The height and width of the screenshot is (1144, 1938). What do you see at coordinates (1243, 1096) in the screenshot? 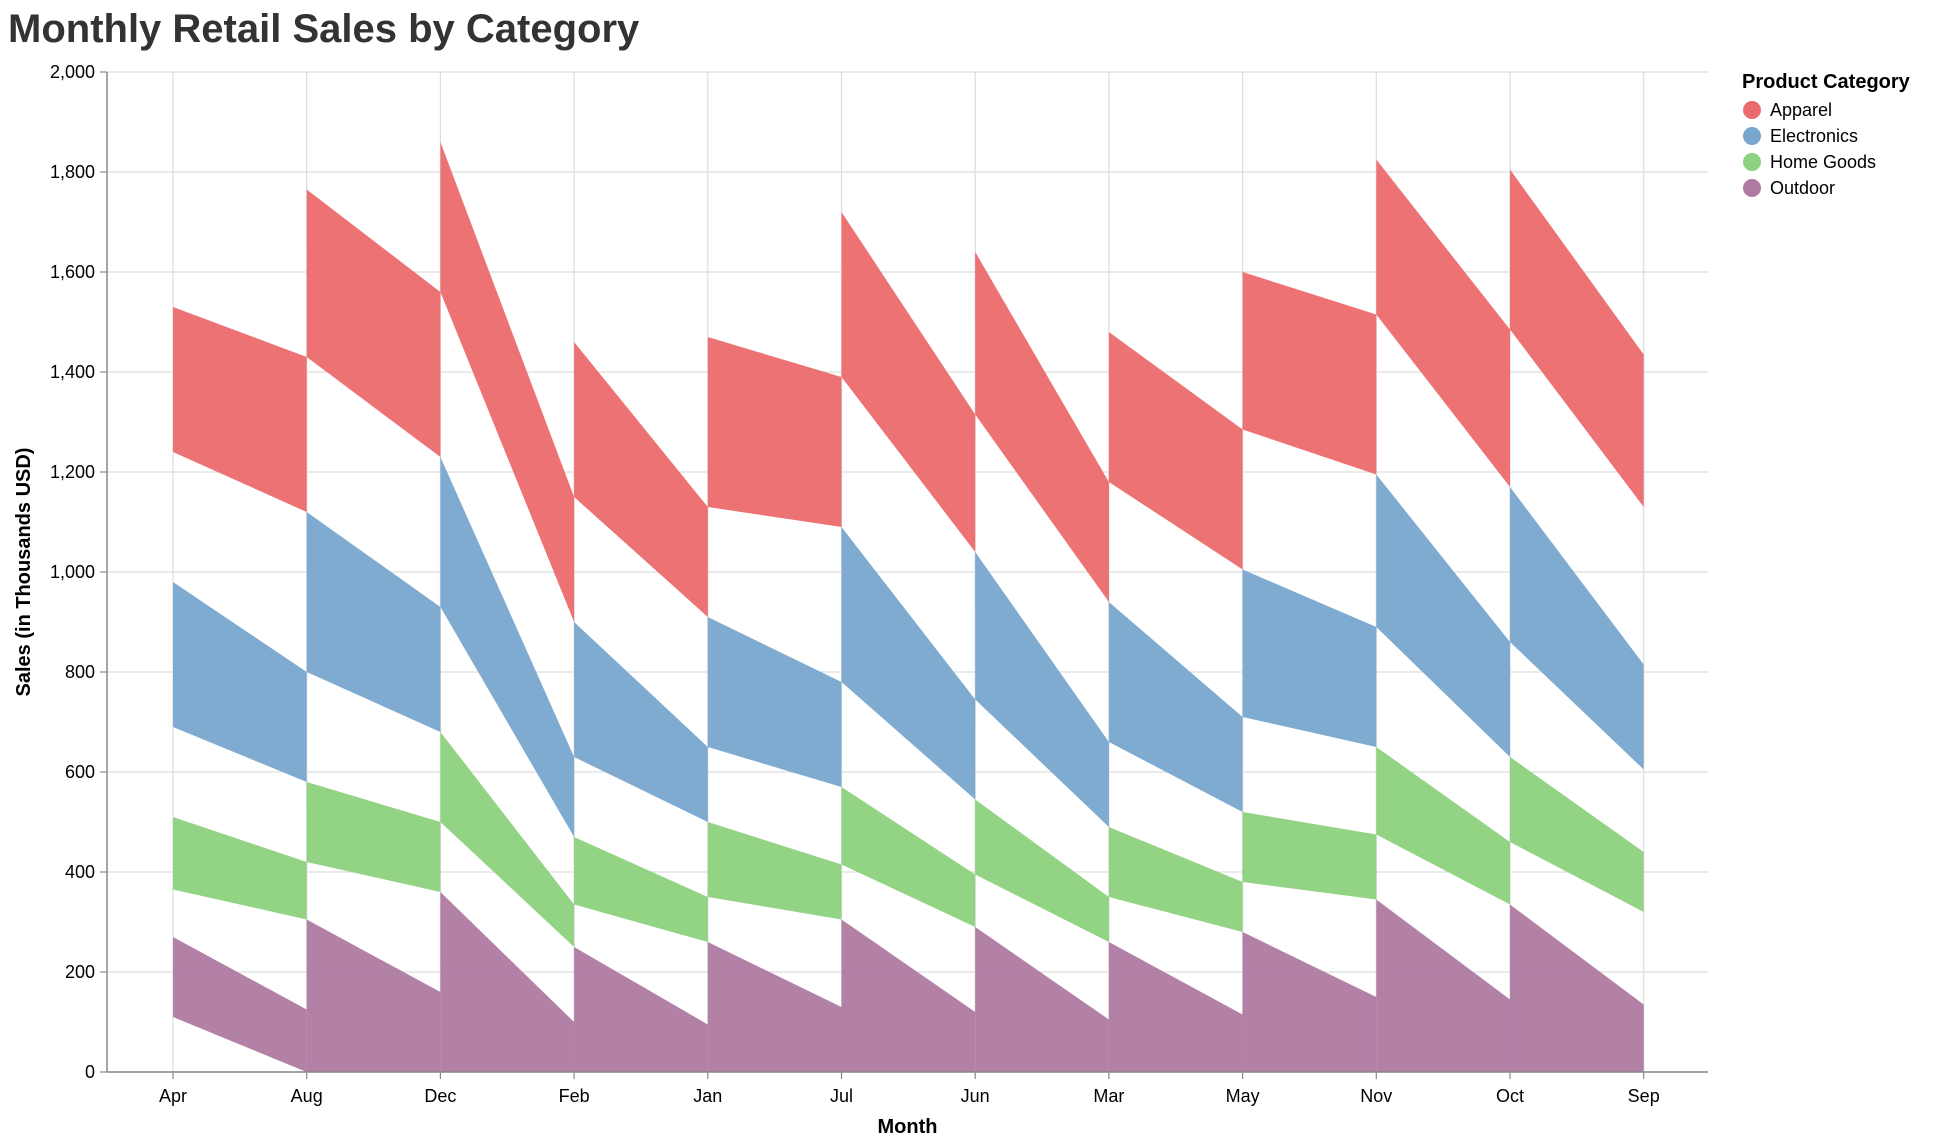
I see `x-tick-label: May` at bounding box center [1243, 1096].